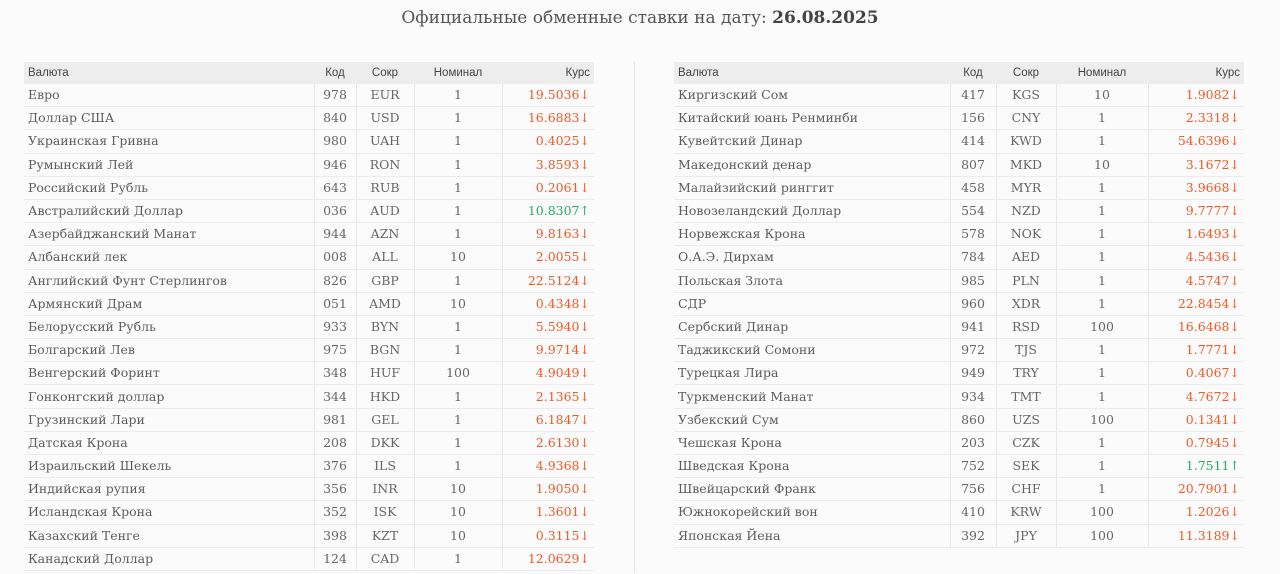 This screenshot has height=574, width=1280. I want to click on currency-name: Кувейтский Динар, so click(812, 141).